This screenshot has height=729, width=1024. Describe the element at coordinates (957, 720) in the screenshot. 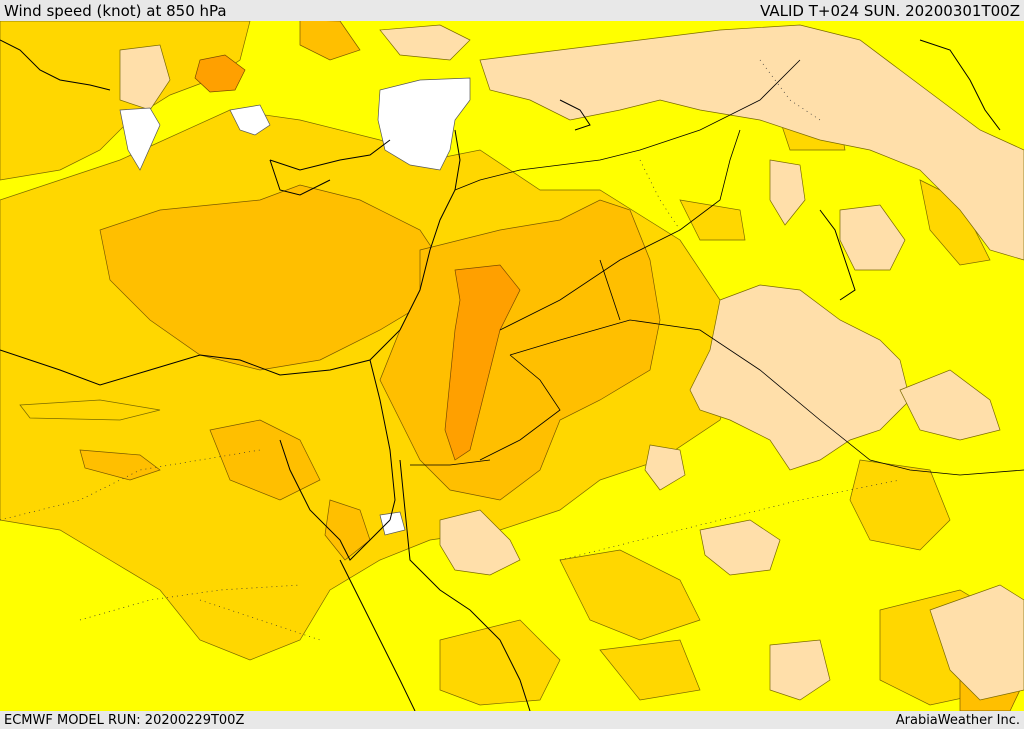

I see `credit: ArabiaWeather Inc.` at that location.